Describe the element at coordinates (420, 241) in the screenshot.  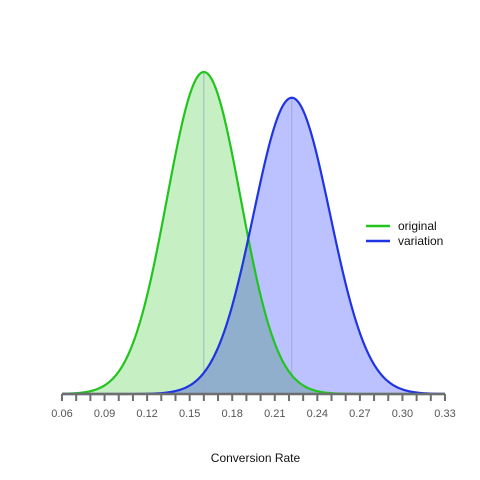
I see `legend-label-variation: variation` at that location.